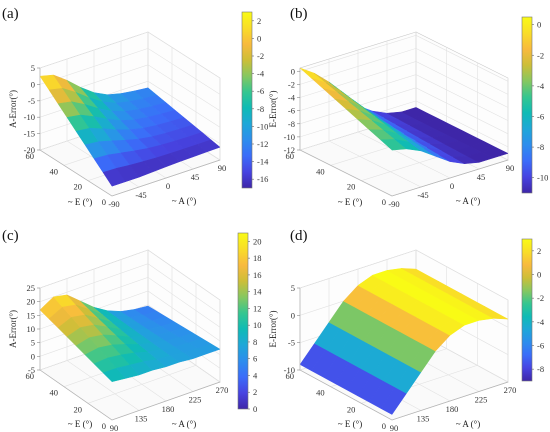 The width and height of the screenshot is (550, 432). What do you see at coordinates (263, 162) in the screenshot?
I see `colorbar-tick-label: -14` at bounding box center [263, 162].